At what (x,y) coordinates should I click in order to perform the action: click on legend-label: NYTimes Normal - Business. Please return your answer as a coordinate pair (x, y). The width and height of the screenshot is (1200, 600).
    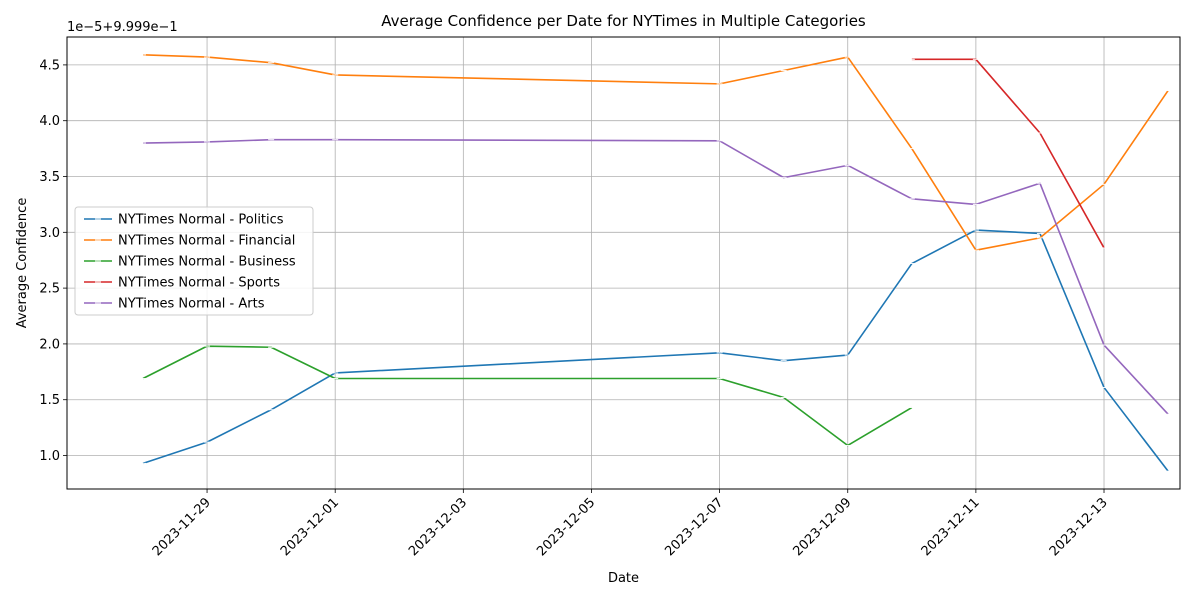
    Looking at the image, I should click on (207, 262).